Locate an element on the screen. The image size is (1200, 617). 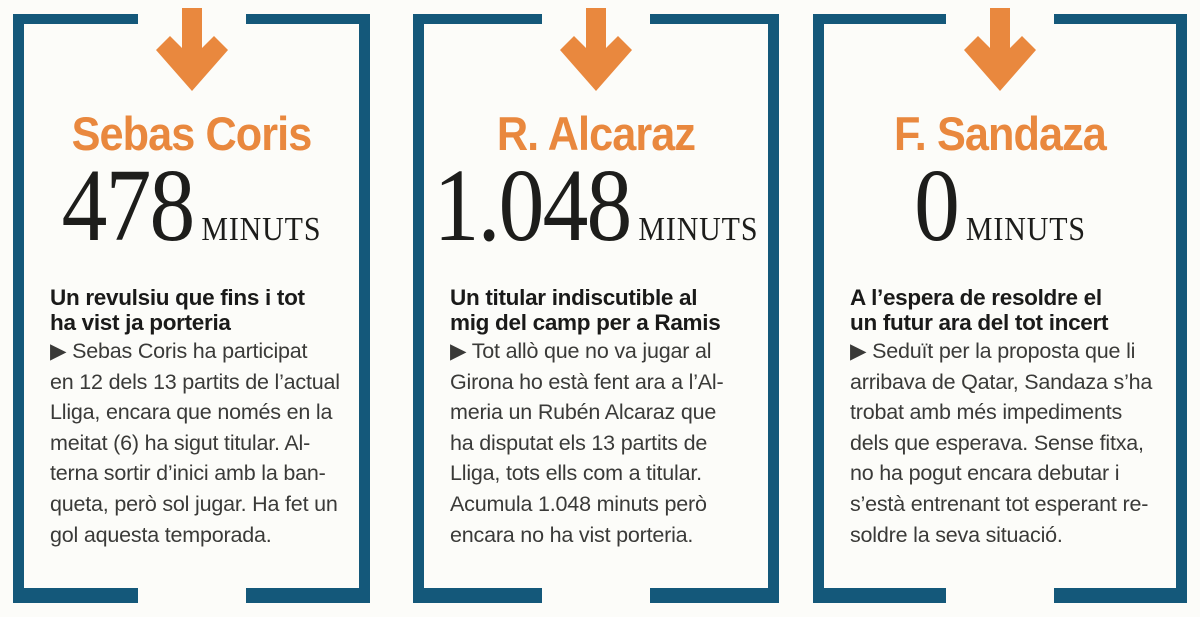
minutes-row: 478 MINUTS is located at coordinates (191, 206).